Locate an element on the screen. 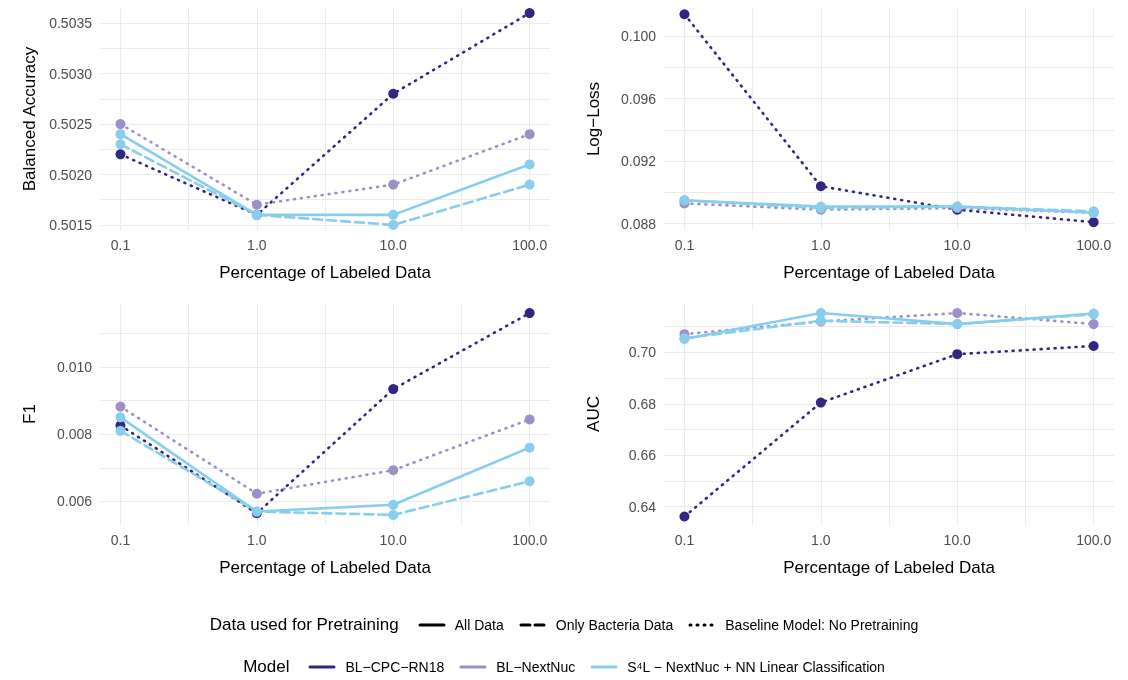 This screenshot has height=680, width=1128. legend-title: Data used for Pretraining is located at coordinates (304, 625).